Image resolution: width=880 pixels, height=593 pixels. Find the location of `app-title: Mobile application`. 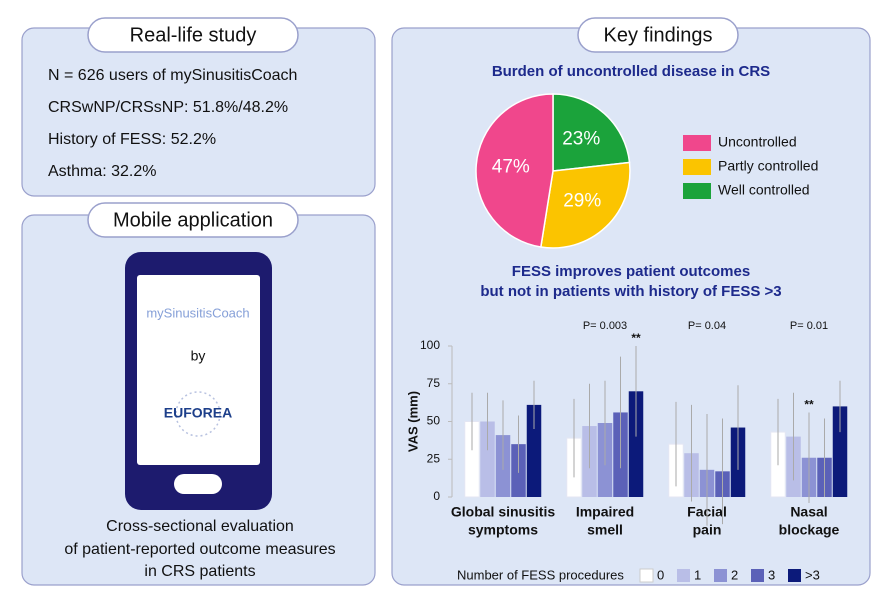

app-title: Mobile application is located at coordinates (193, 220).